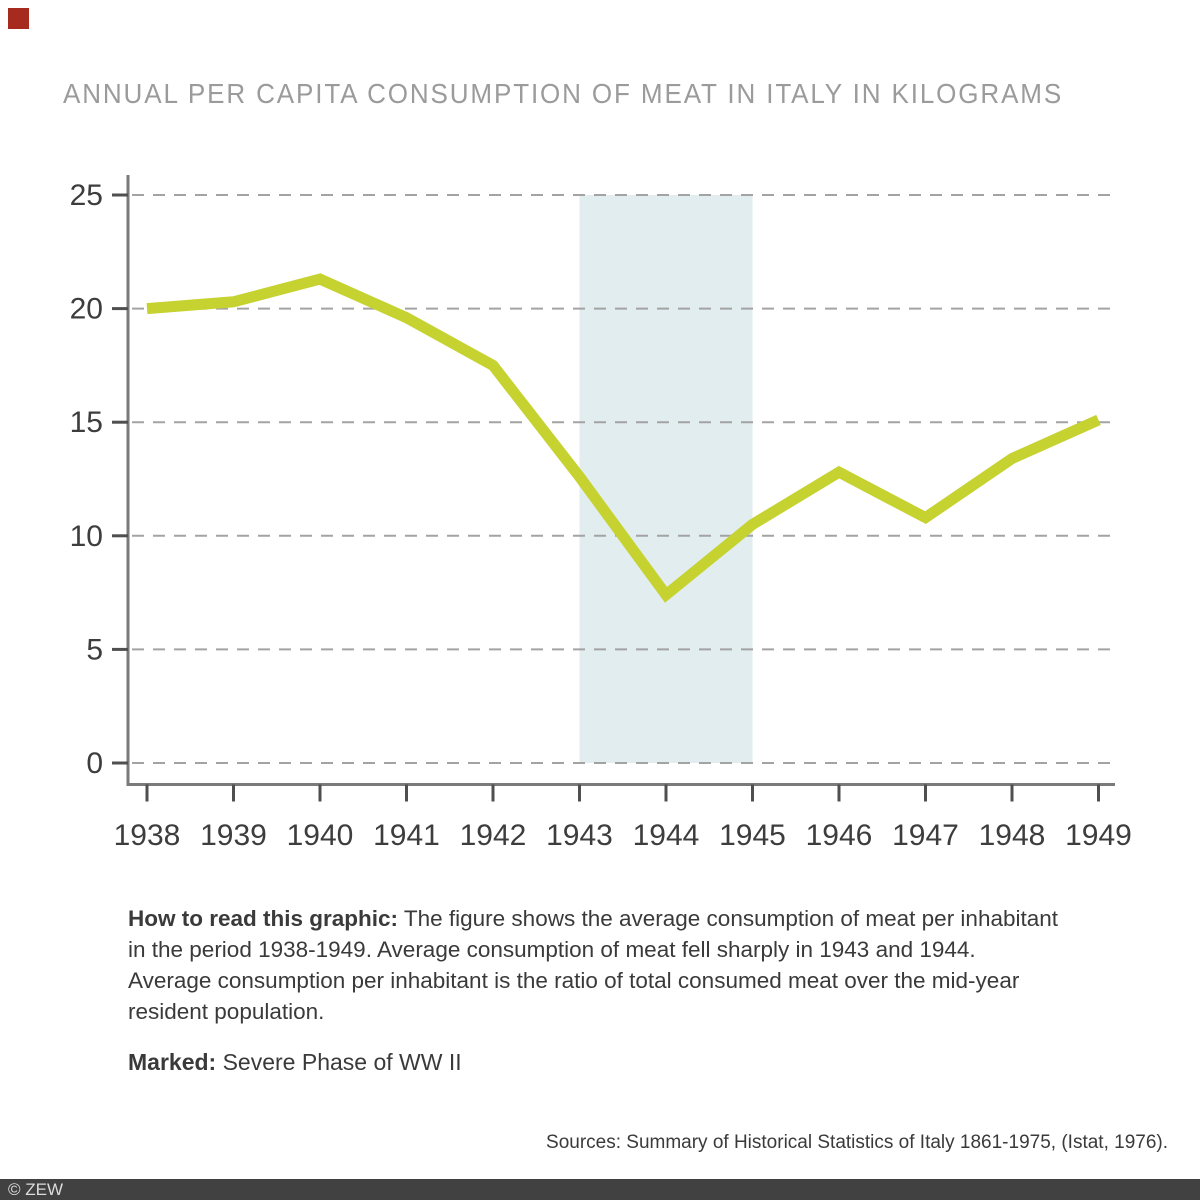  What do you see at coordinates (339, 1062) in the screenshot?
I see `marked-text: Severe Phase of WW II` at bounding box center [339, 1062].